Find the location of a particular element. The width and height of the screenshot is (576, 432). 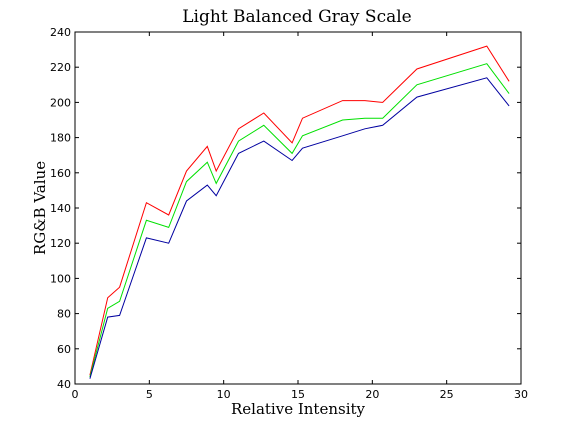

y-tick-label: 140 is located at coordinates (60, 208).